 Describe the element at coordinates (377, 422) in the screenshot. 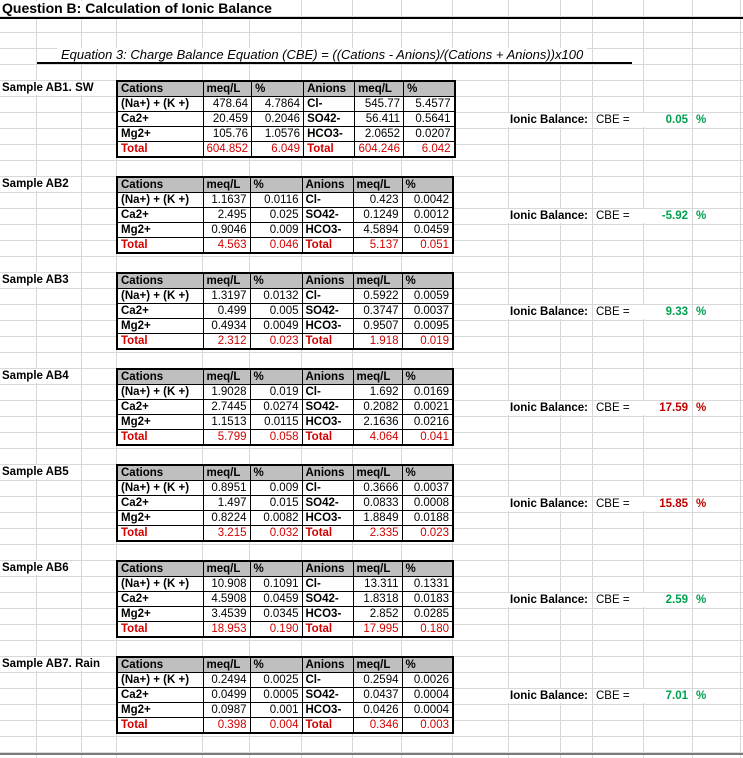

I see `anion-meq-cell: 2.1636` at that location.